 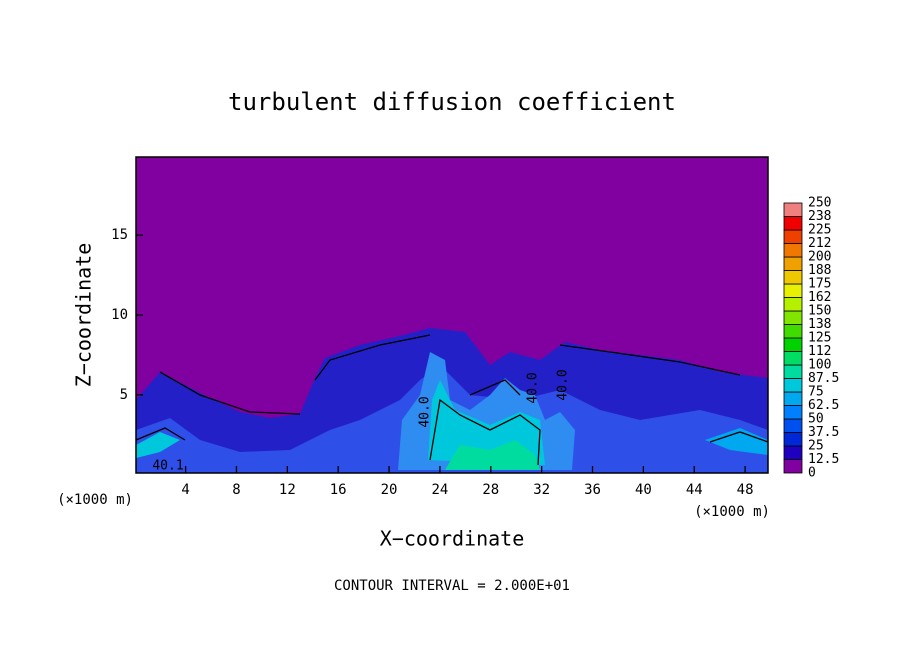 What do you see at coordinates (490, 490) in the screenshot?
I see `x-tick-label: 28` at bounding box center [490, 490].